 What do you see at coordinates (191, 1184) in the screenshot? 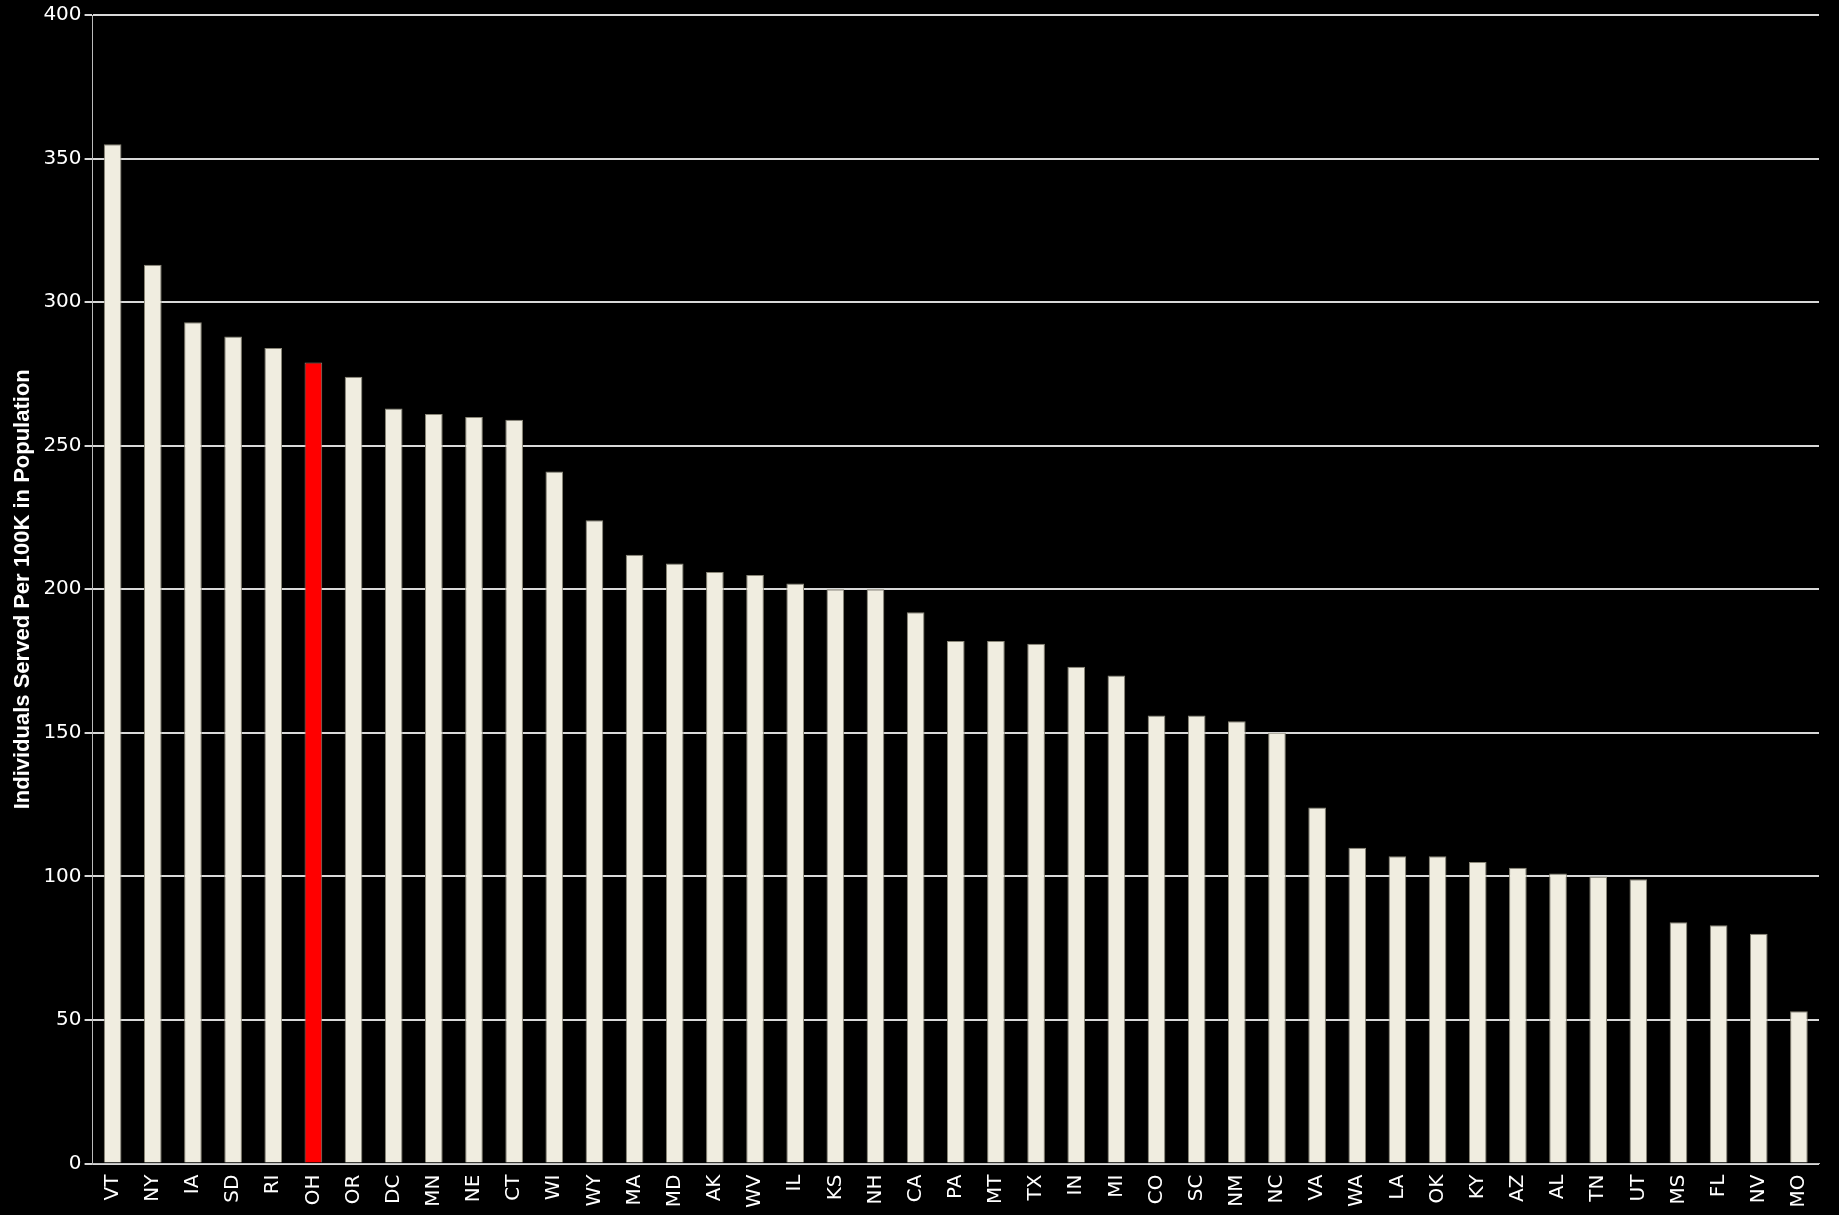
I see `x-tick-label: IA` at bounding box center [191, 1184].